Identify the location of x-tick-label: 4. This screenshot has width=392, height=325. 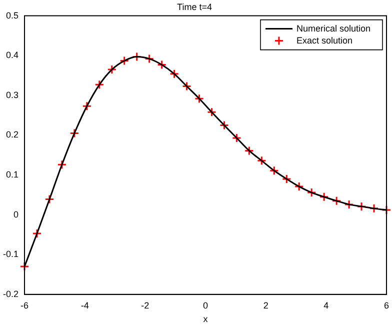
(326, 305).